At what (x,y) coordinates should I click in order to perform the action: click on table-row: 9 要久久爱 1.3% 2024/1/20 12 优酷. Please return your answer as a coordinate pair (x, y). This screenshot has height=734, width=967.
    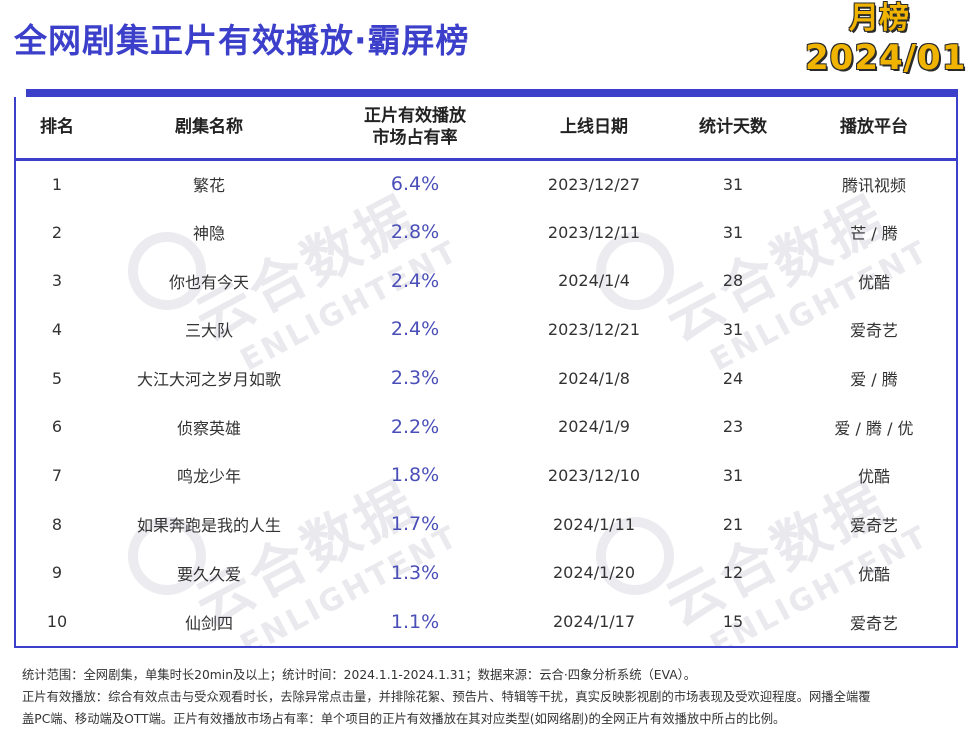
    Looking at the image, I should click on (486, 573).